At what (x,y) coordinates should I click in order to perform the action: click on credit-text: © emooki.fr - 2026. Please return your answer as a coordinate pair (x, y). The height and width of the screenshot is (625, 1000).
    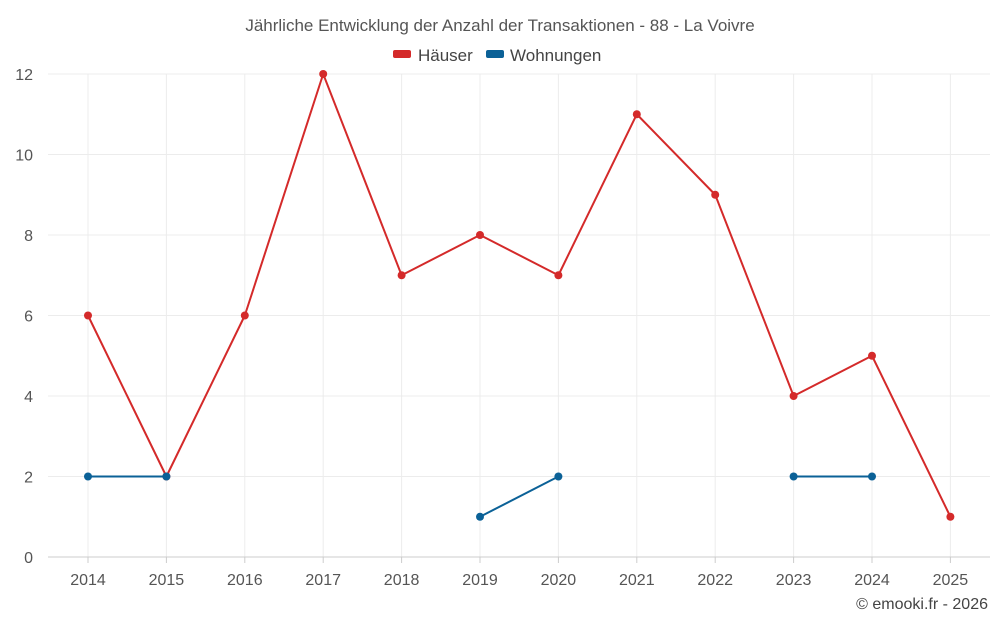
    Looking at the image, I should click on (922, 604).